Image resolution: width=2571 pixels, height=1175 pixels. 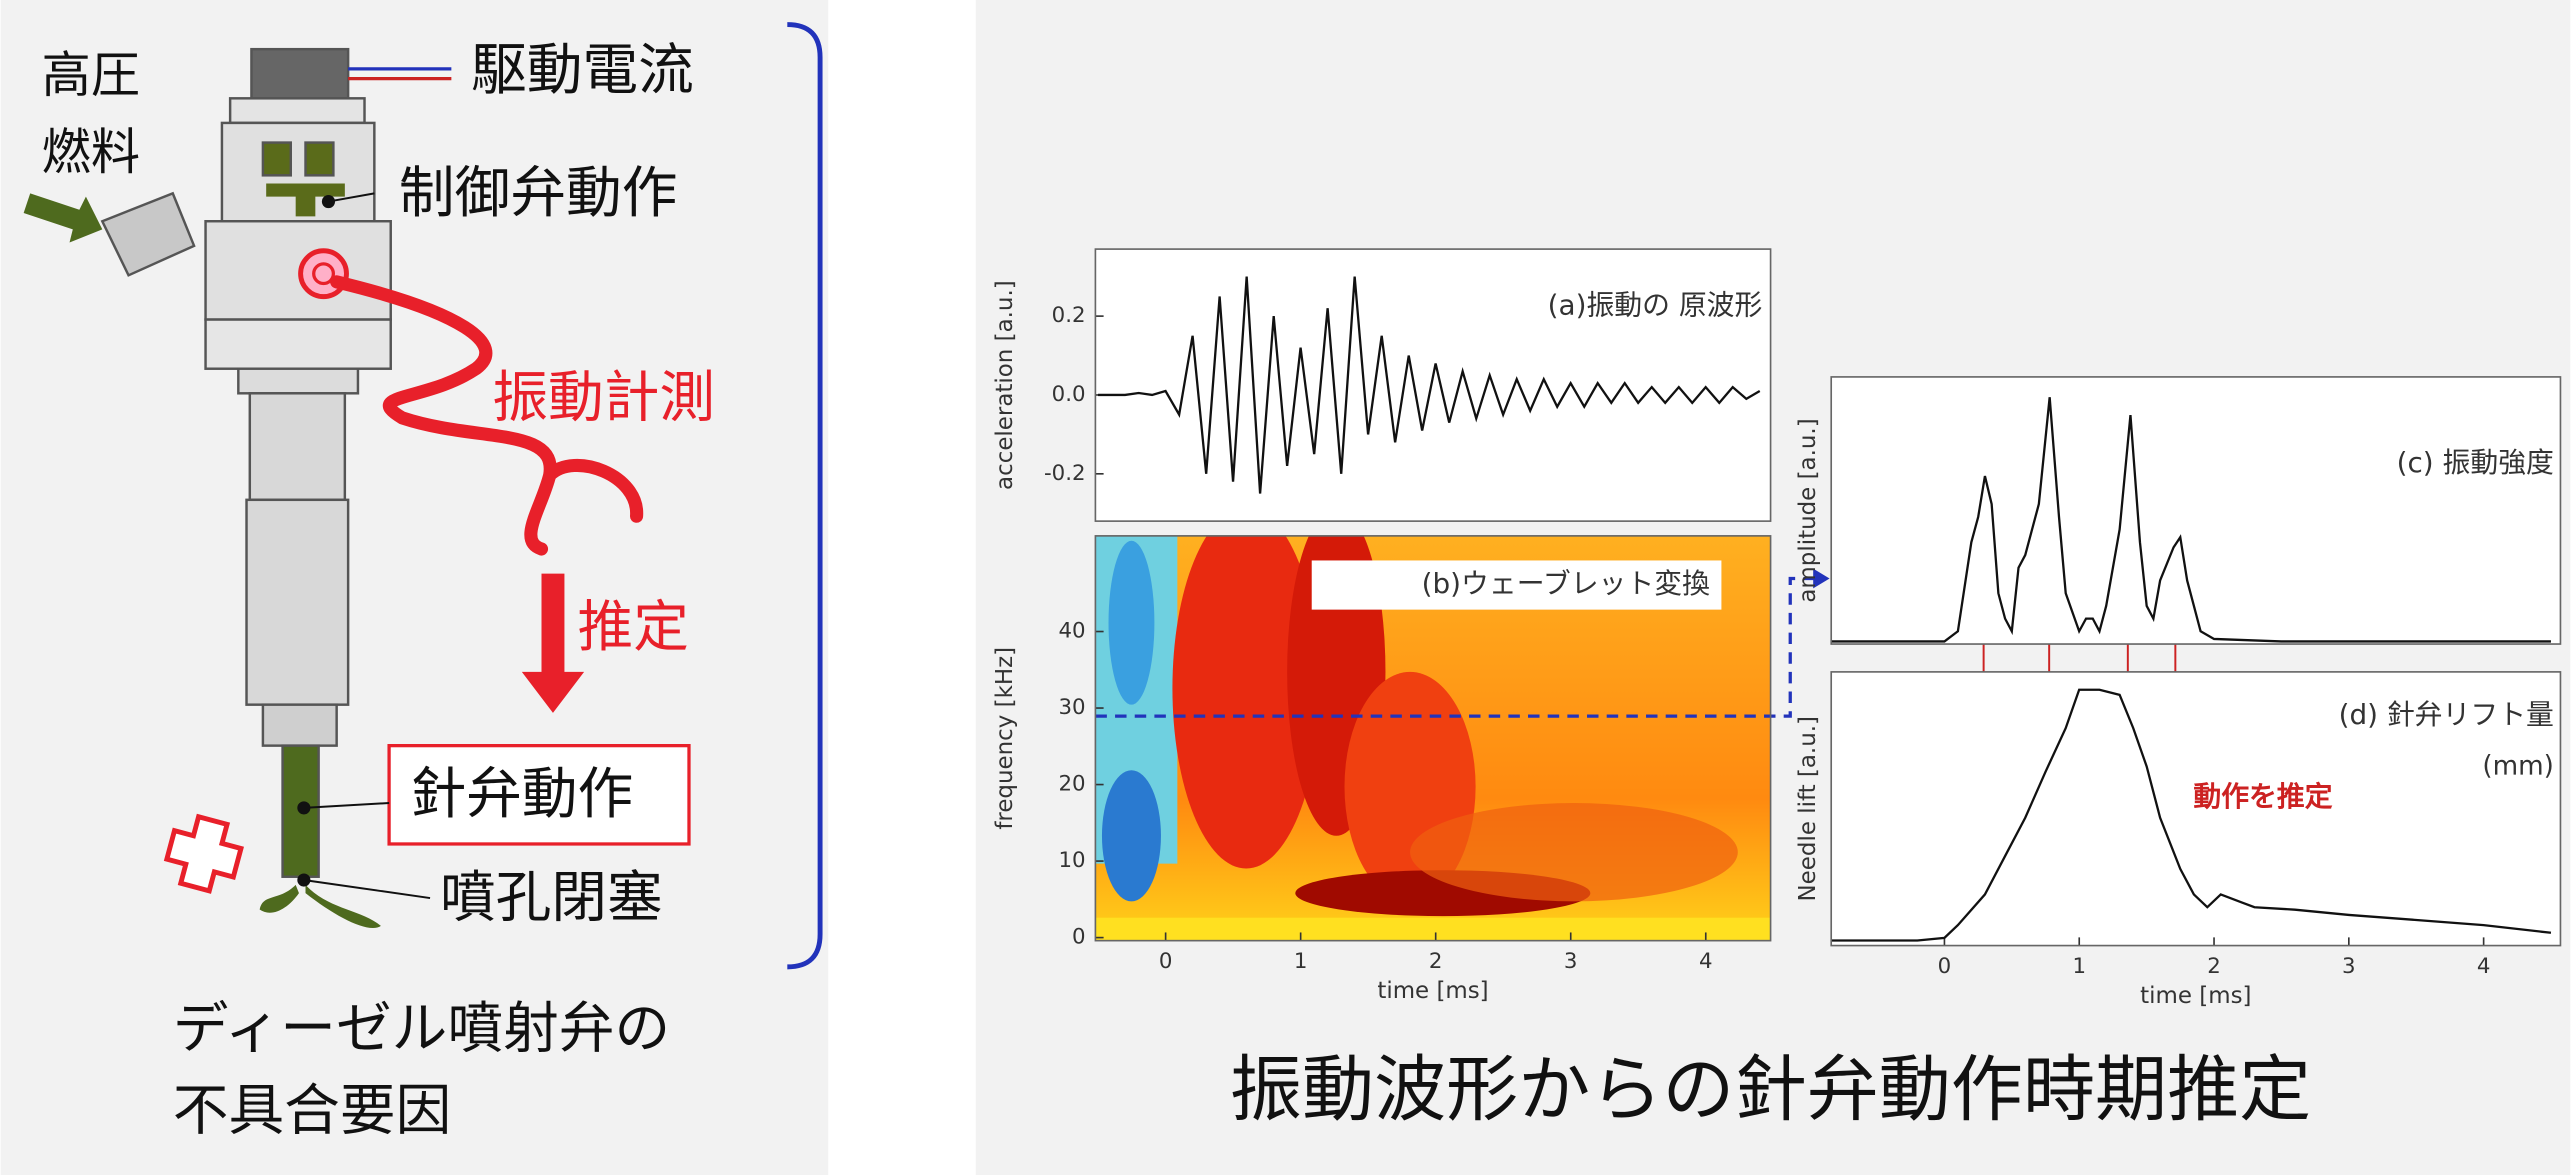 I want to click on annotation: (mm), so click(x=2518, y=766).